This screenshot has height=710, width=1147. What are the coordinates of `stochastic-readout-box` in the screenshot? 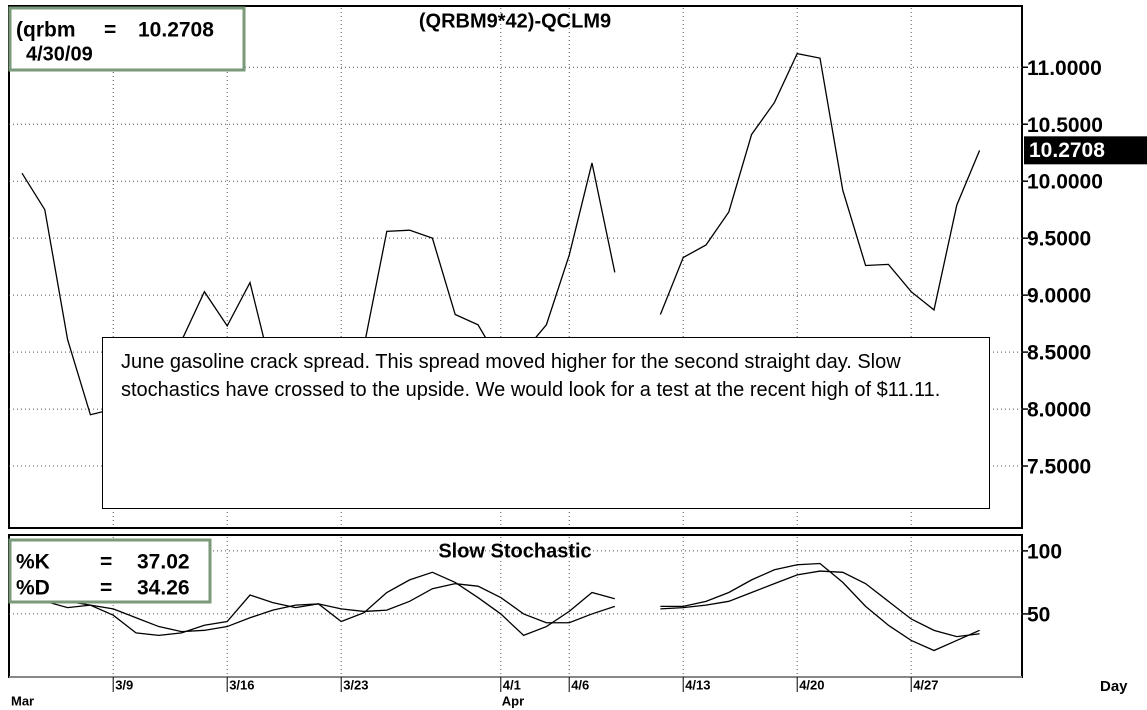 It's located at (110, 571).